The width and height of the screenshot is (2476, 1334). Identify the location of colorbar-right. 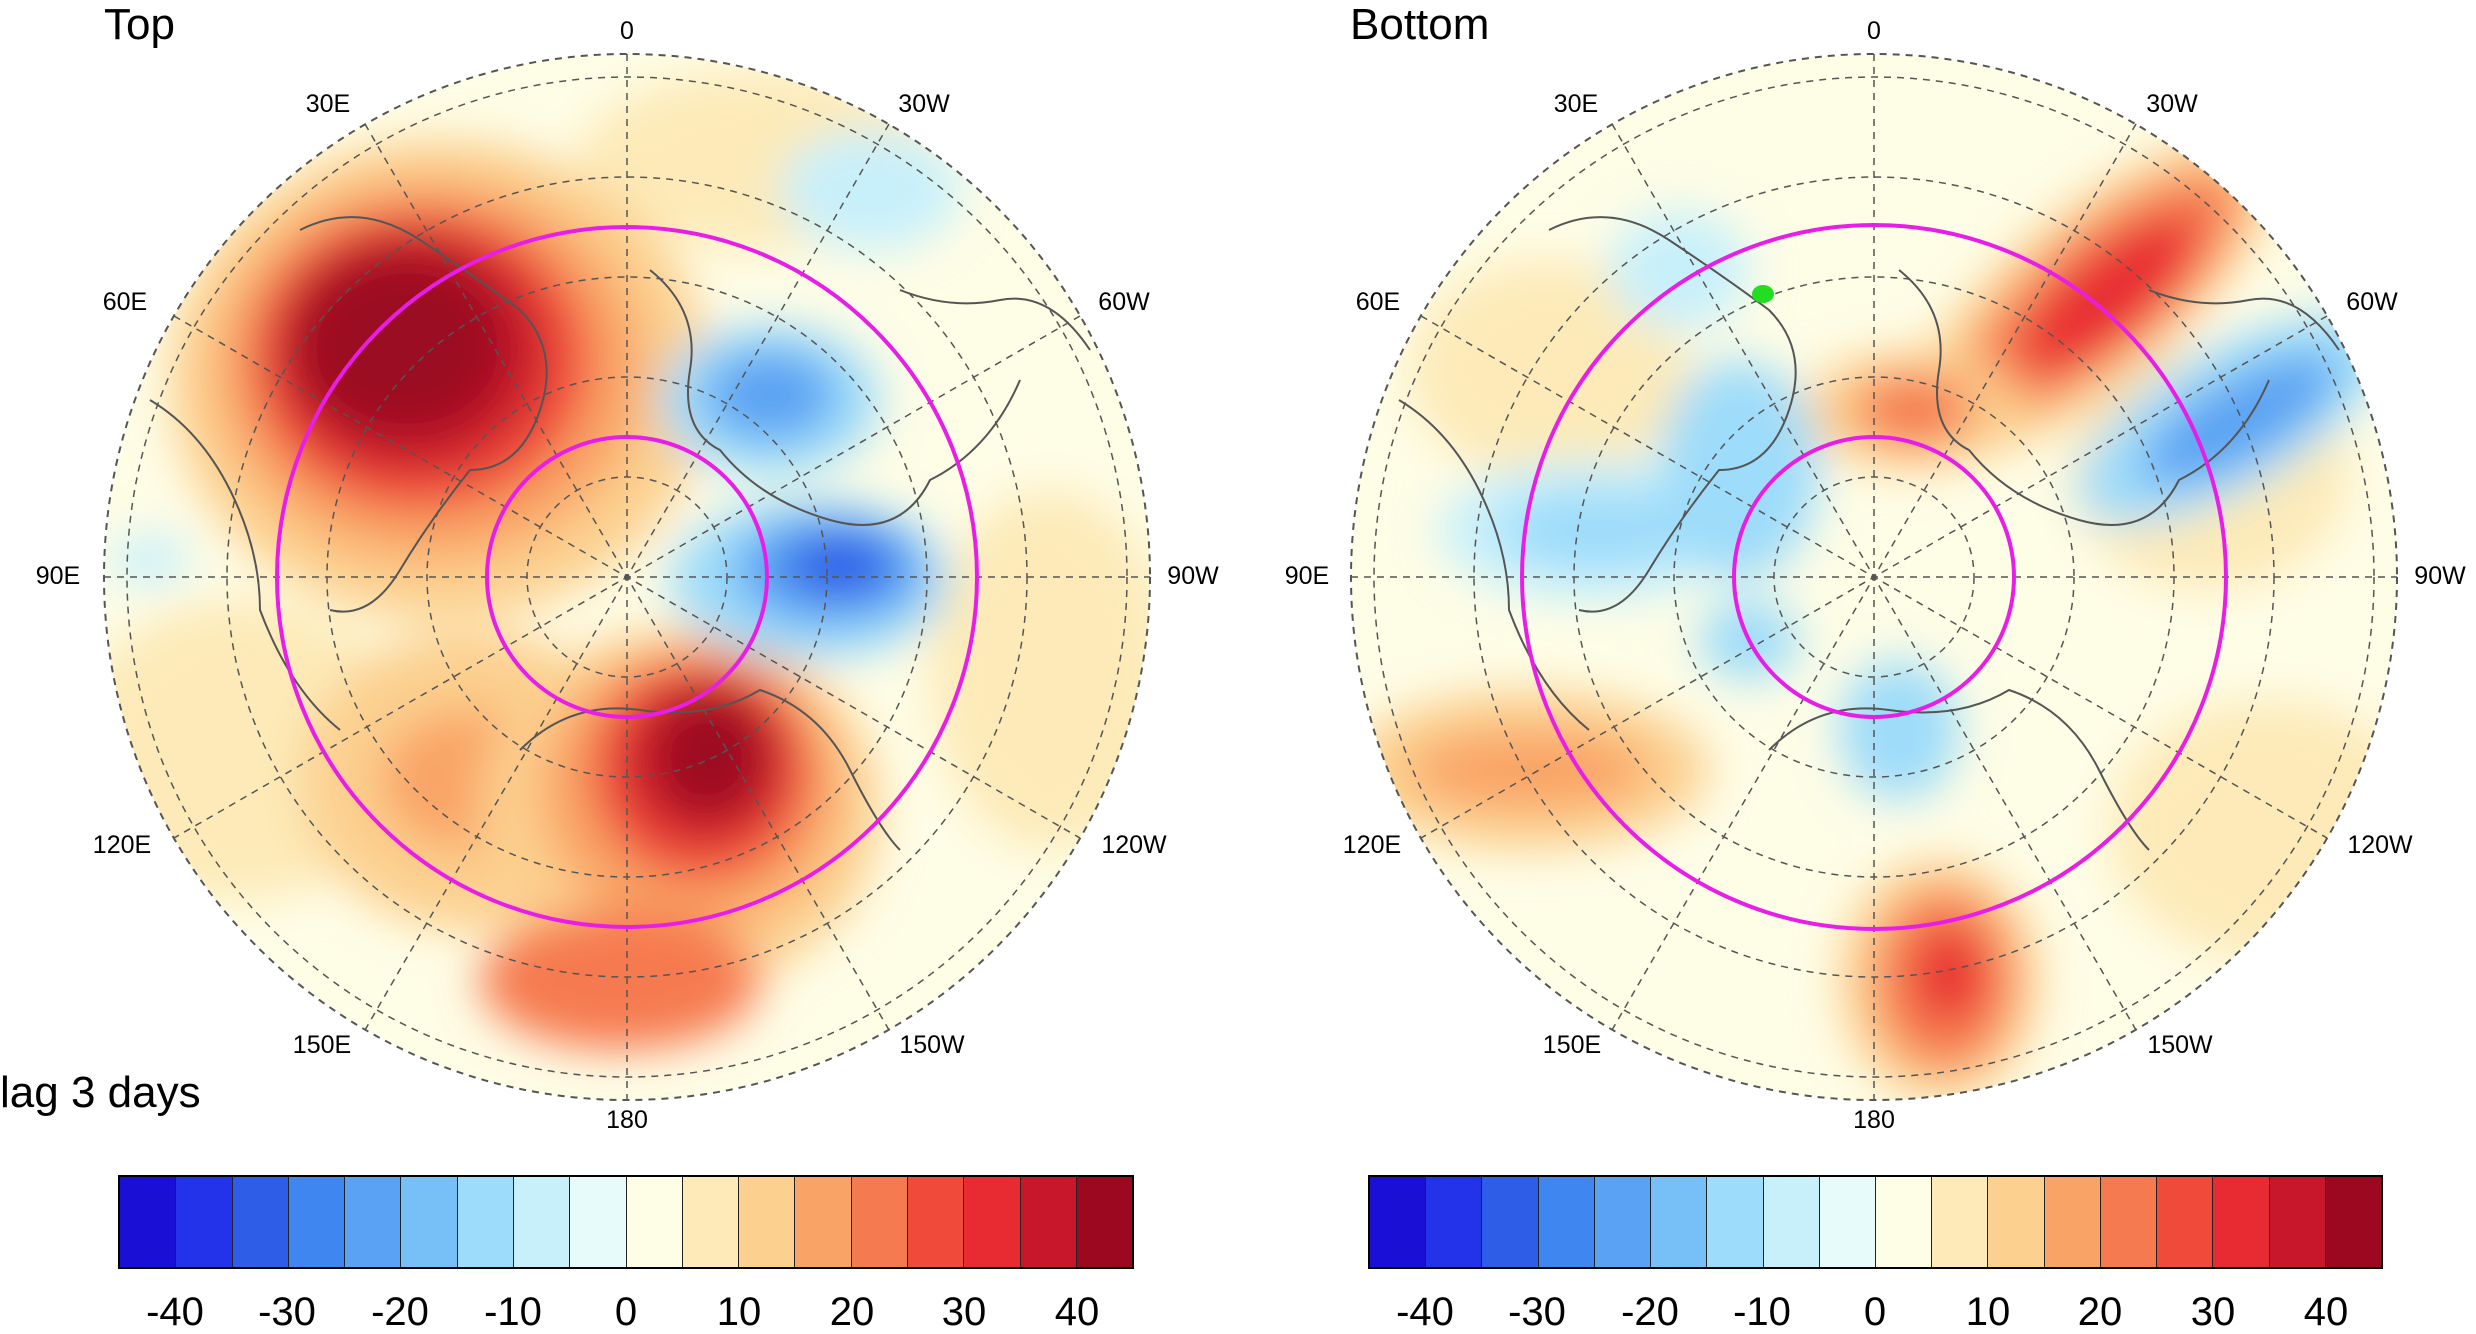
(1875, 1222).